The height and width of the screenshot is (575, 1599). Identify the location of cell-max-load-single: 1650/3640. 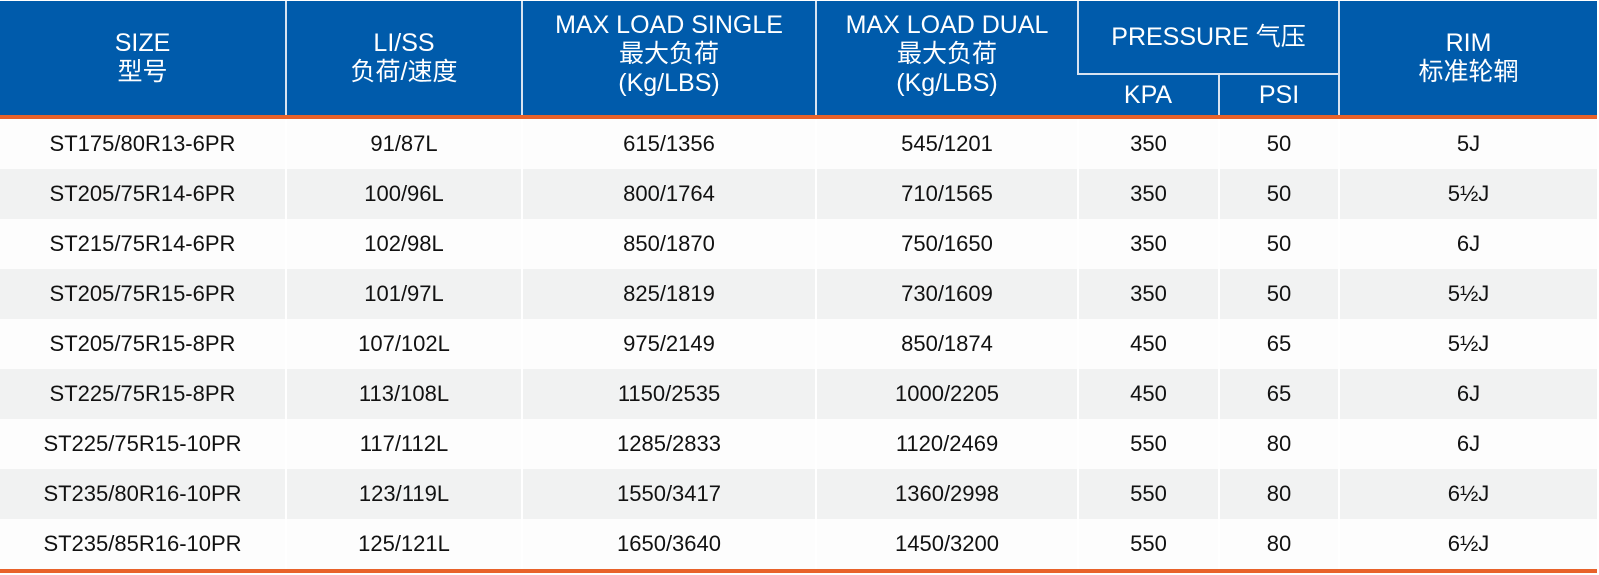
(668, 546).